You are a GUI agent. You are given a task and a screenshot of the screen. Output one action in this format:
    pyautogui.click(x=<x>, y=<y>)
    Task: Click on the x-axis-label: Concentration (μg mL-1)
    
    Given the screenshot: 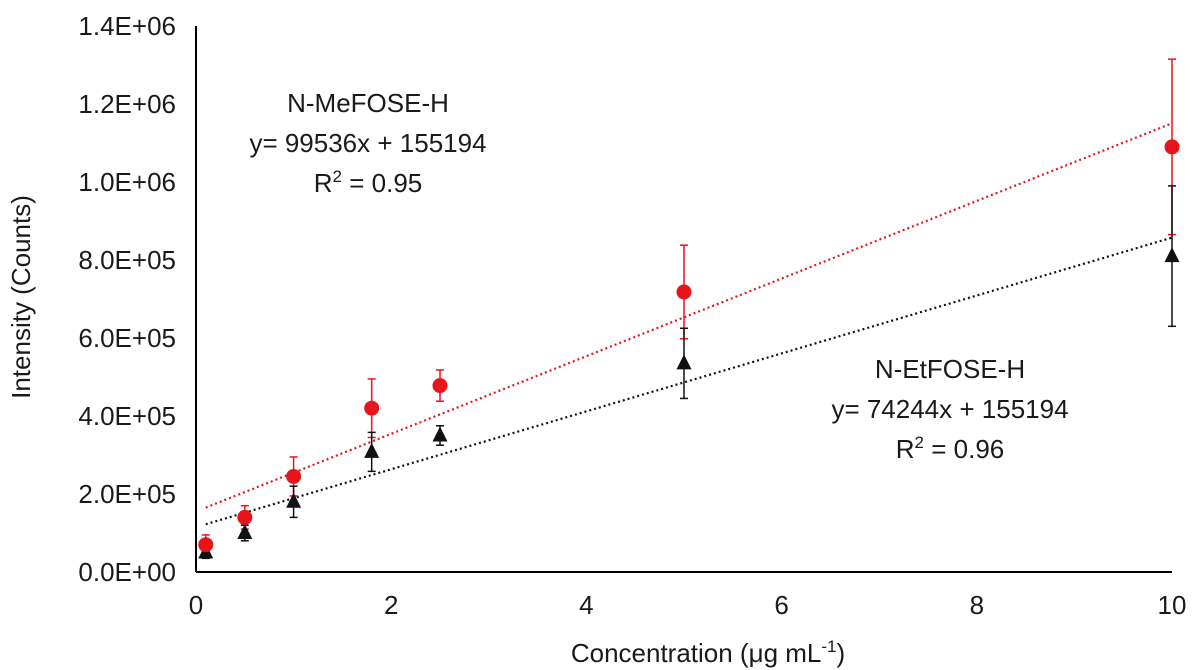 What is the action you would take?
    pyautogui.click(x=708, y=652)
    